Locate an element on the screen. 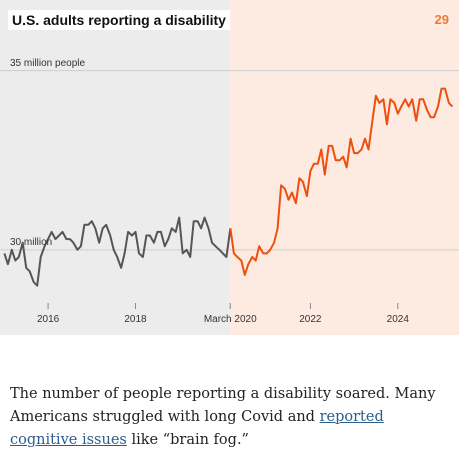  chart-title: U.S. adults reporting a disability is located at coordinates (119, 20).